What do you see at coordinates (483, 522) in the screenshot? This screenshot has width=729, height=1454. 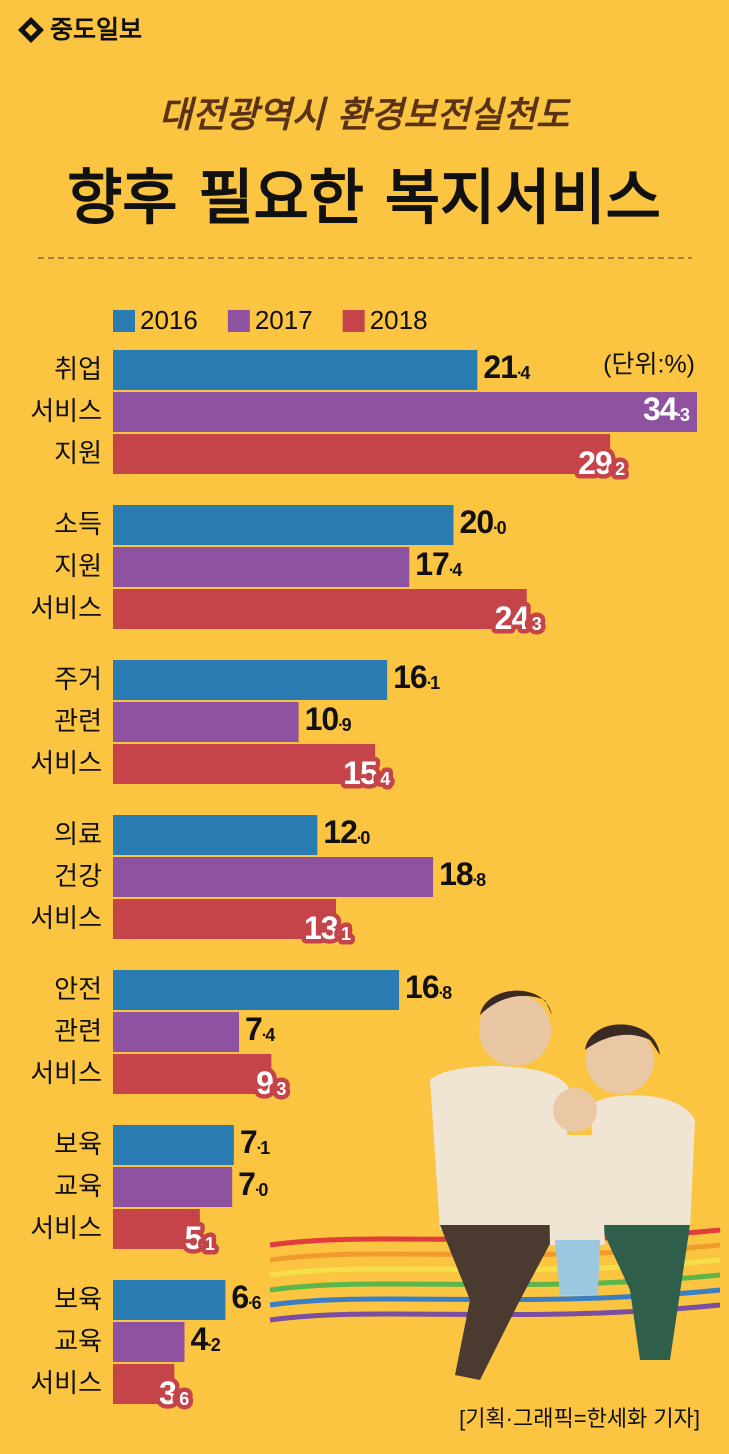 I see `value-label: 20.0` at bounding box center [483, 522].